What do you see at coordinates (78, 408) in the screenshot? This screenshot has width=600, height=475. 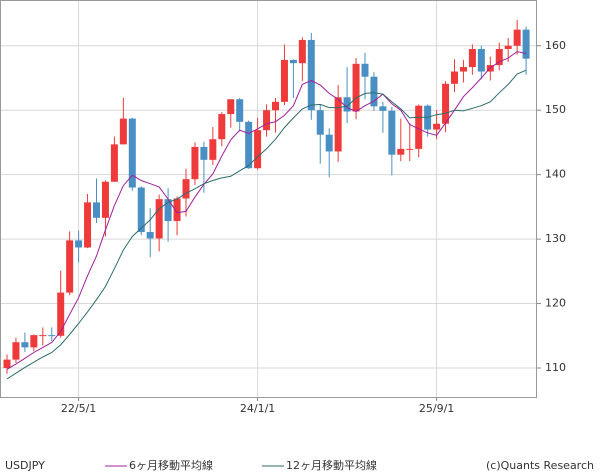 I see `x-tick-label: 22/5/1` at bounding box center [78, 408].